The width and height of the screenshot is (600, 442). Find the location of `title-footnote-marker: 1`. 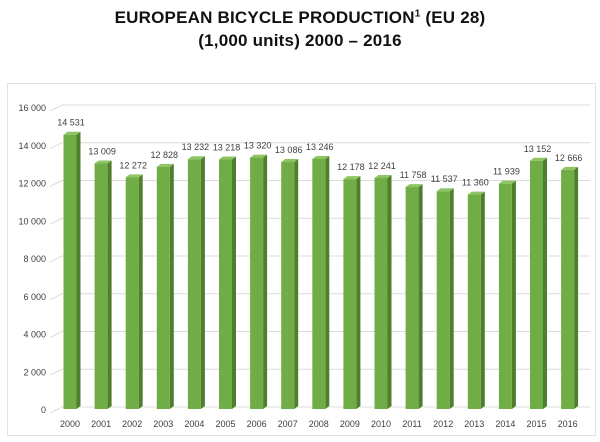

title-footnote-marker: 1 is located at coordinates (417, 14).